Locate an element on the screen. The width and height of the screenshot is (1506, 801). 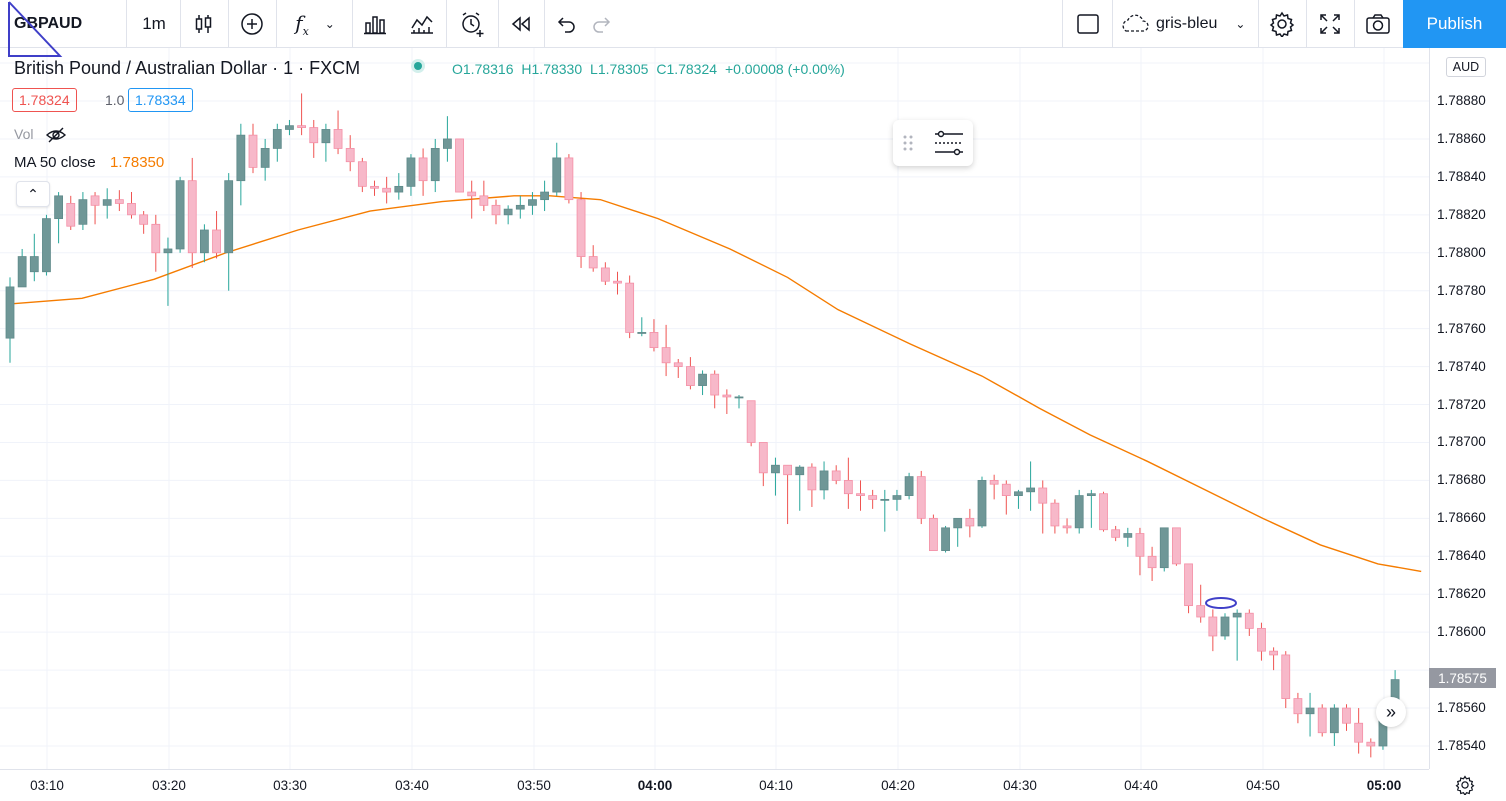
gear-icon is located at coordinates (1465, 785).